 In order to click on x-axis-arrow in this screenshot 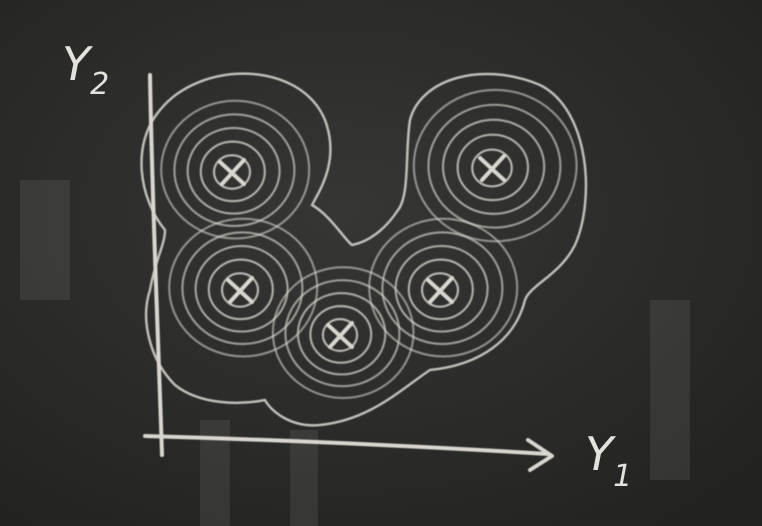, I will do `click(540, 455)`.